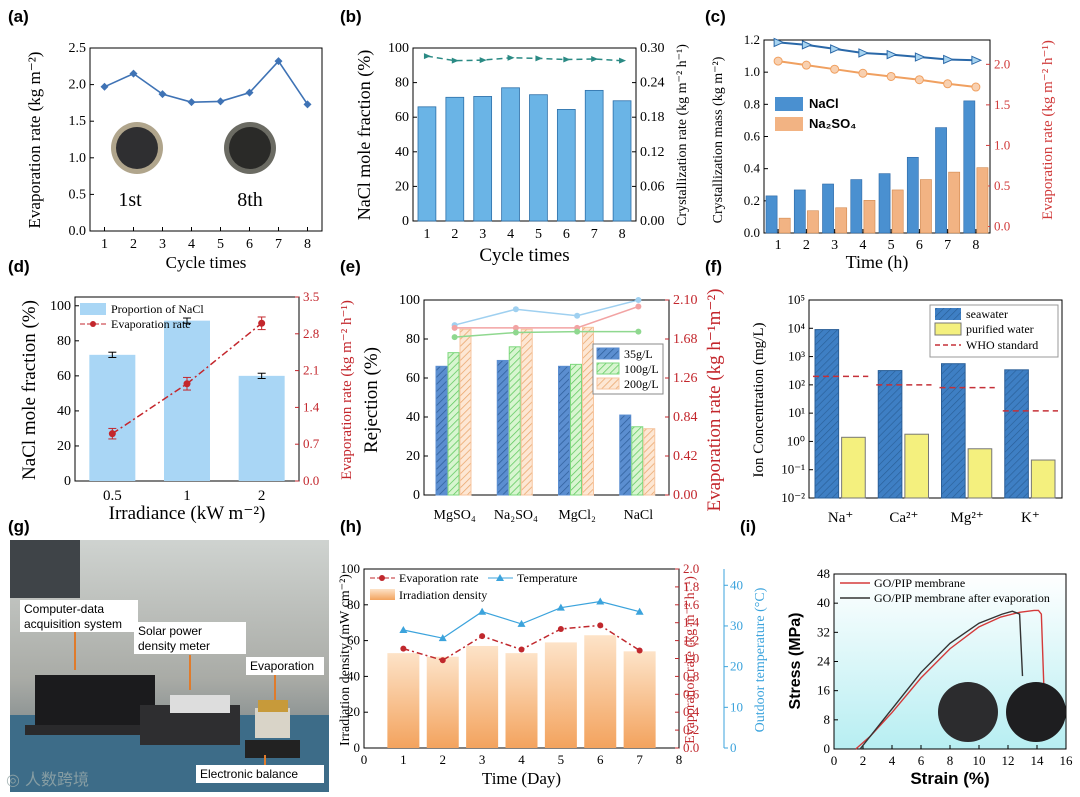  I want to click on y-axis-label: Stress (MPa), so click(795, 661).